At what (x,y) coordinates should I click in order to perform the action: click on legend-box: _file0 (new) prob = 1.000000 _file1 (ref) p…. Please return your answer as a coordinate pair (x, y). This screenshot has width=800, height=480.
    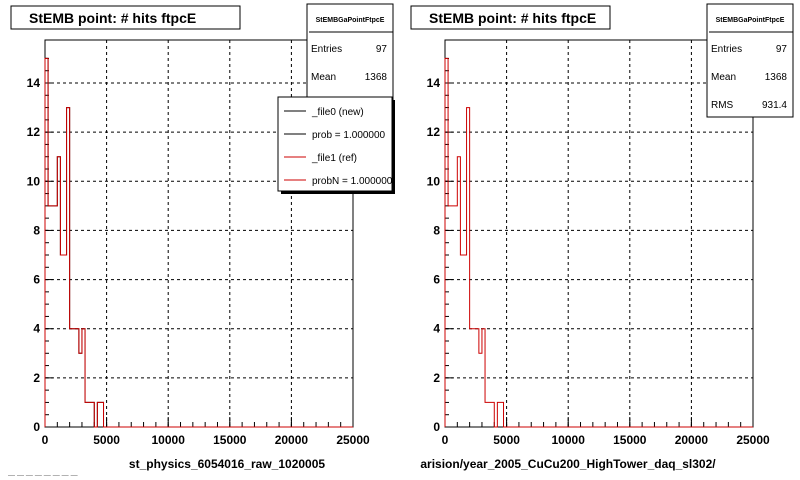
    Looking at the image, I should click on (336, 145).